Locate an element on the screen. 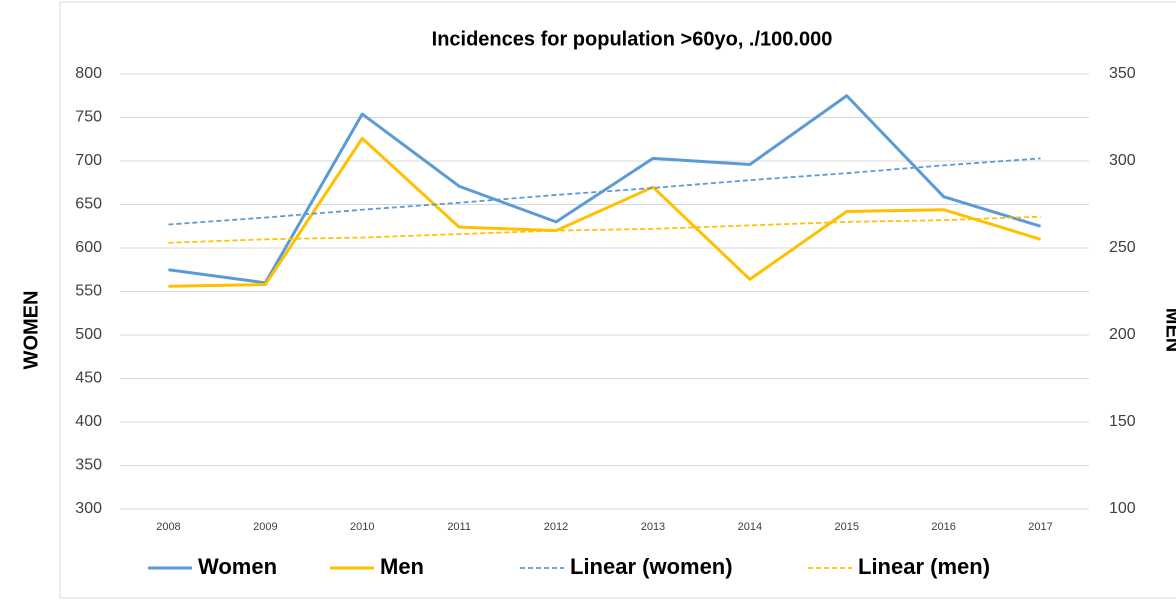 This screenshot has height=600, width=1176. y2-tick-label: 250 is located at coordinates (1122, 247).